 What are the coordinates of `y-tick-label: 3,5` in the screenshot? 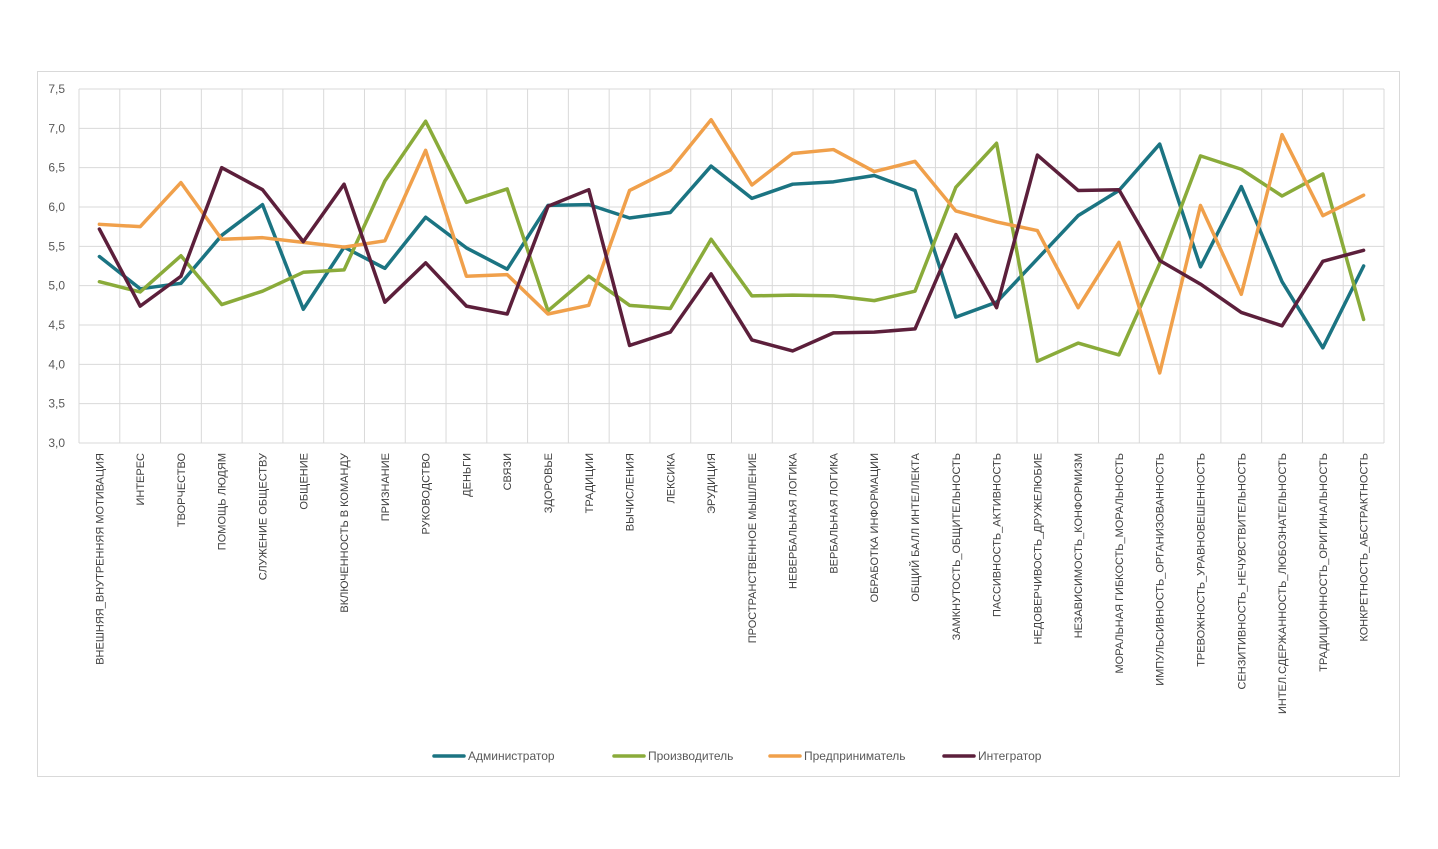 It's located at (56, 404).